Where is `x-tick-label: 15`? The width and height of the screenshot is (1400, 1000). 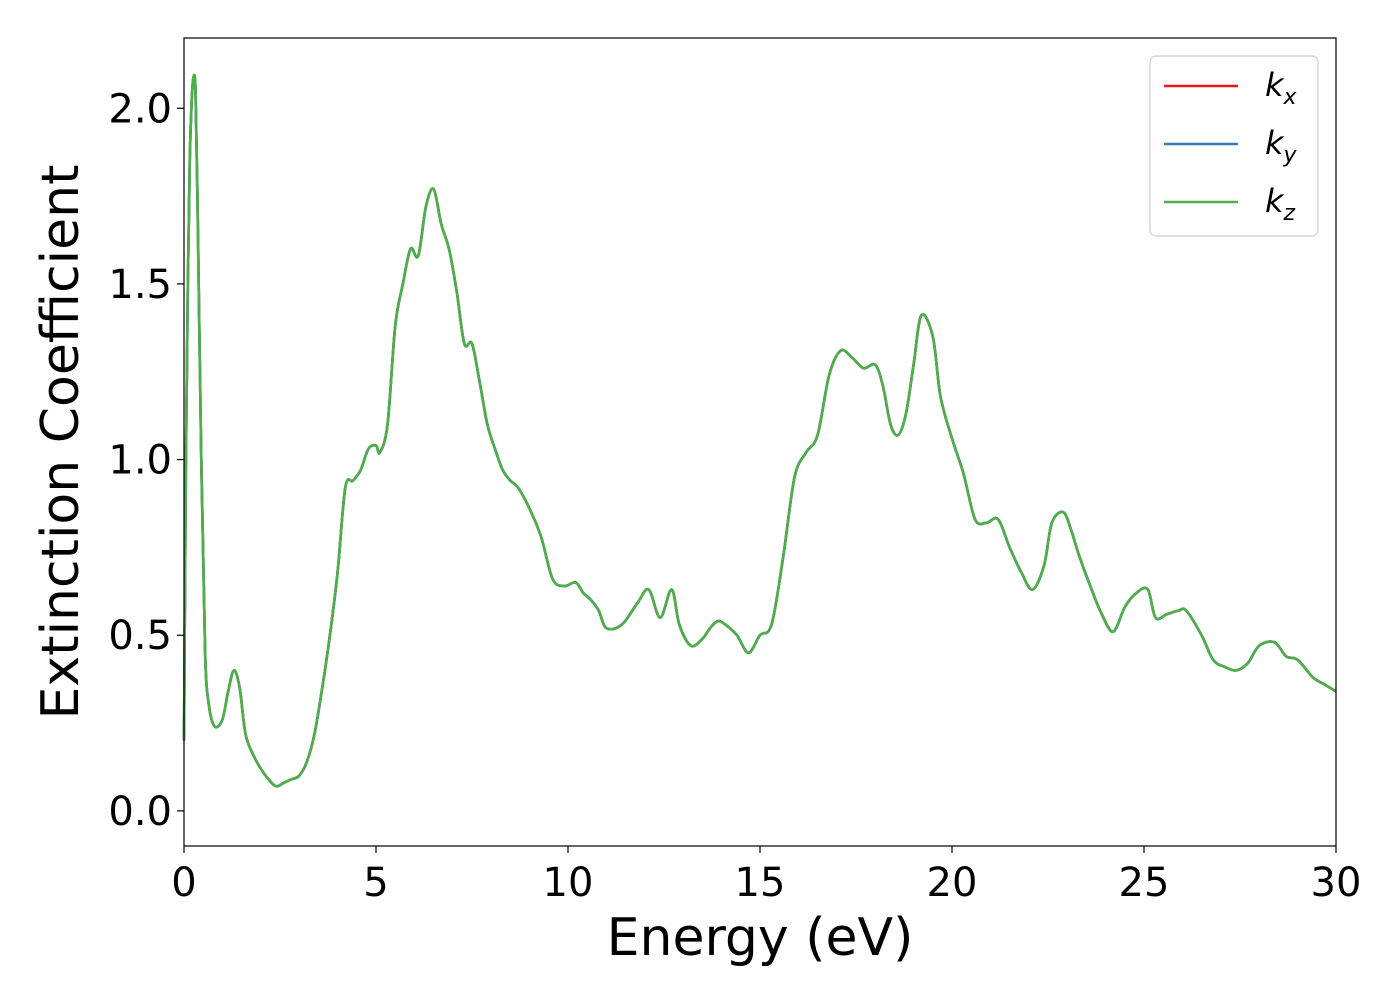 x-tick-label: 15 is located at coordinates (760, 883).